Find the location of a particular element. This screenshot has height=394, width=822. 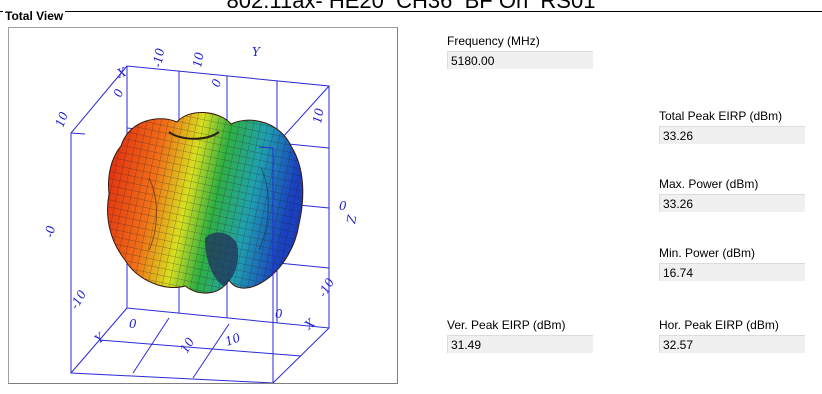

tick-z-bottom: -10 is located at coordinates (326, 287).